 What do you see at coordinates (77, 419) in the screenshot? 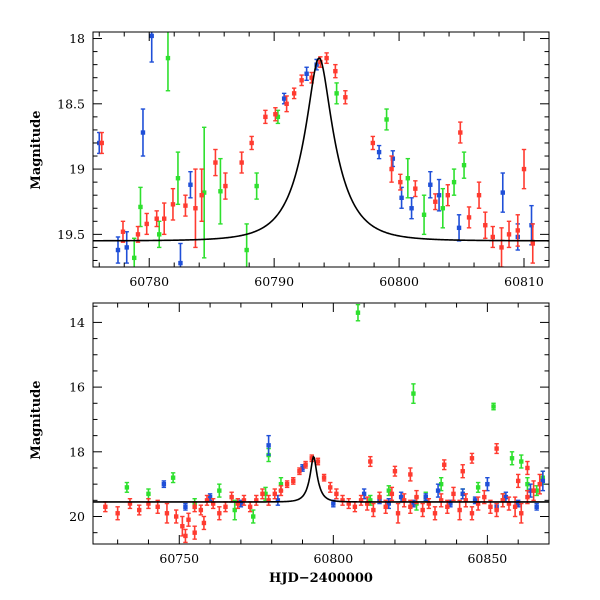
I see `bottom-y-tick-labels: 14 16 18 20` at bounding box center [77, 419].